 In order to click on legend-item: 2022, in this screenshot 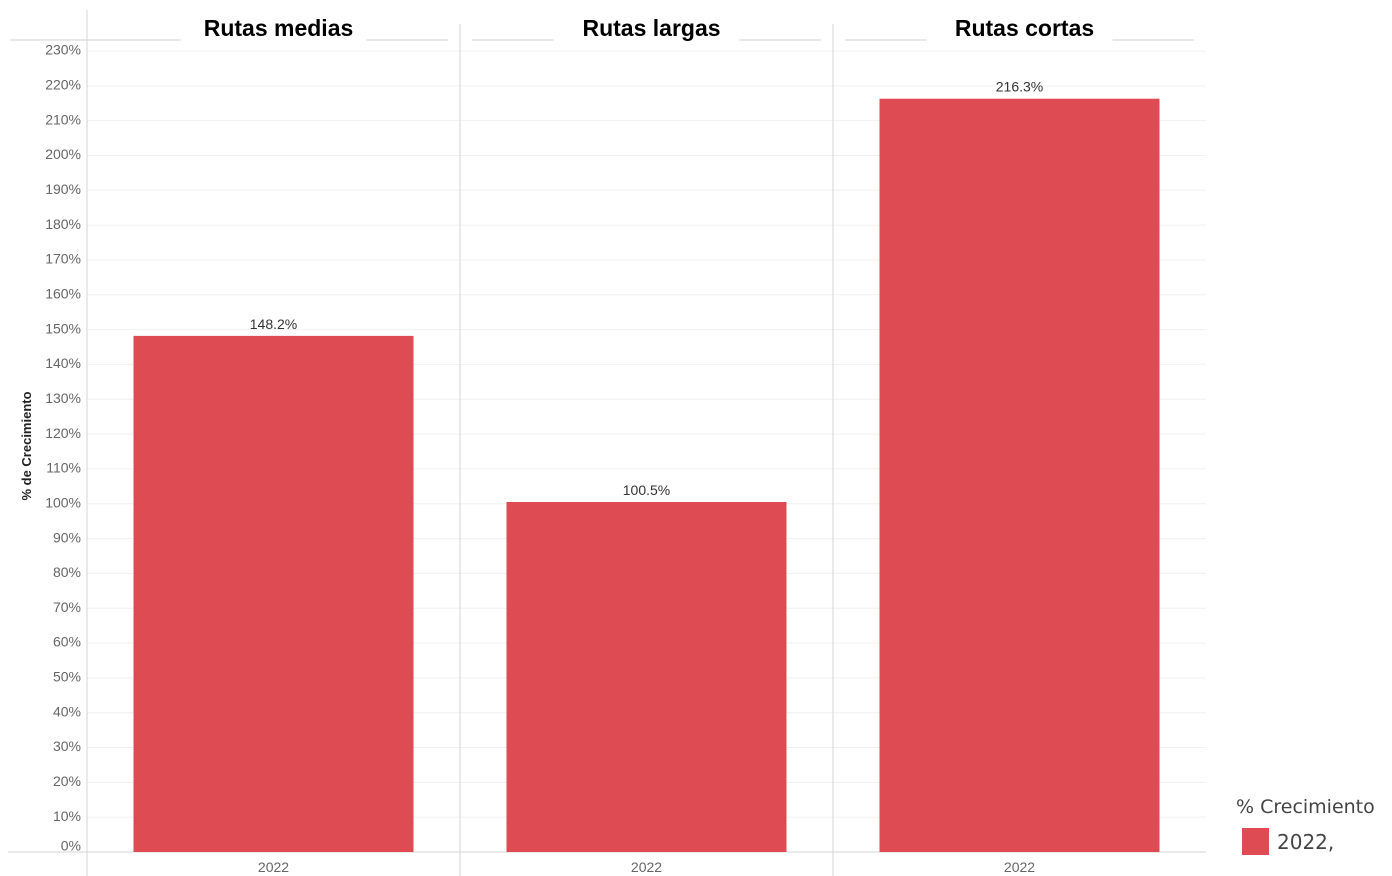, I will do `click(1305, 841)`.